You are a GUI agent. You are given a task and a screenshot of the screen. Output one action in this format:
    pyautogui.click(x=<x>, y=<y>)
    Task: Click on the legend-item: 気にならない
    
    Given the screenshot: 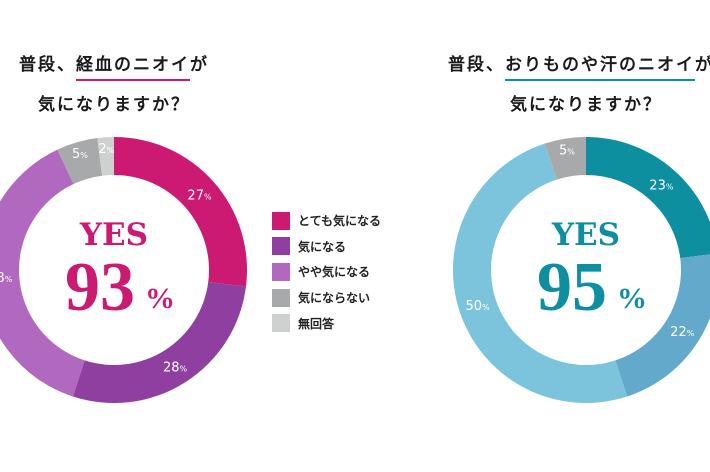 What is the action you would take?
    pyautogui.click(x=326, y=298)
    